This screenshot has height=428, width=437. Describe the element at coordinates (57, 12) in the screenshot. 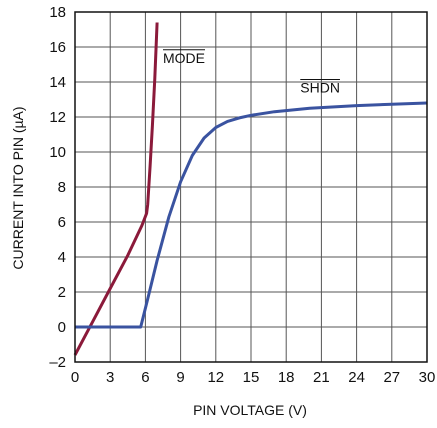

I see `y-tick-label: 18` at that location.